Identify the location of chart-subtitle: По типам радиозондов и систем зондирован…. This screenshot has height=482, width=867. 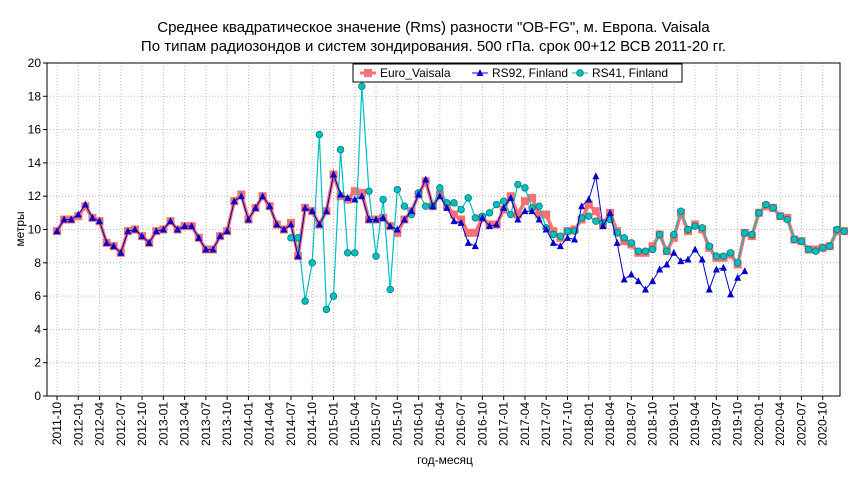
(433, 46).